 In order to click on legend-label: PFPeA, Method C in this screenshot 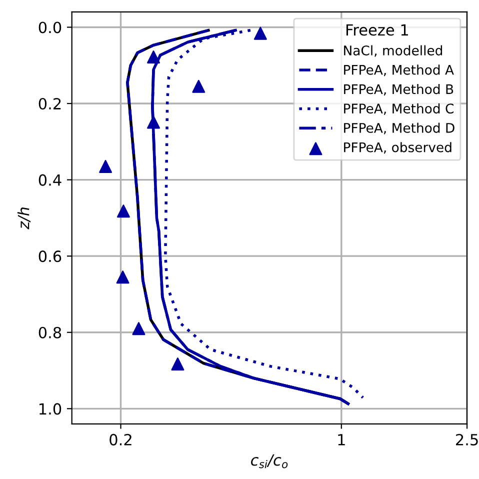, I will do `click(399, 109)`.